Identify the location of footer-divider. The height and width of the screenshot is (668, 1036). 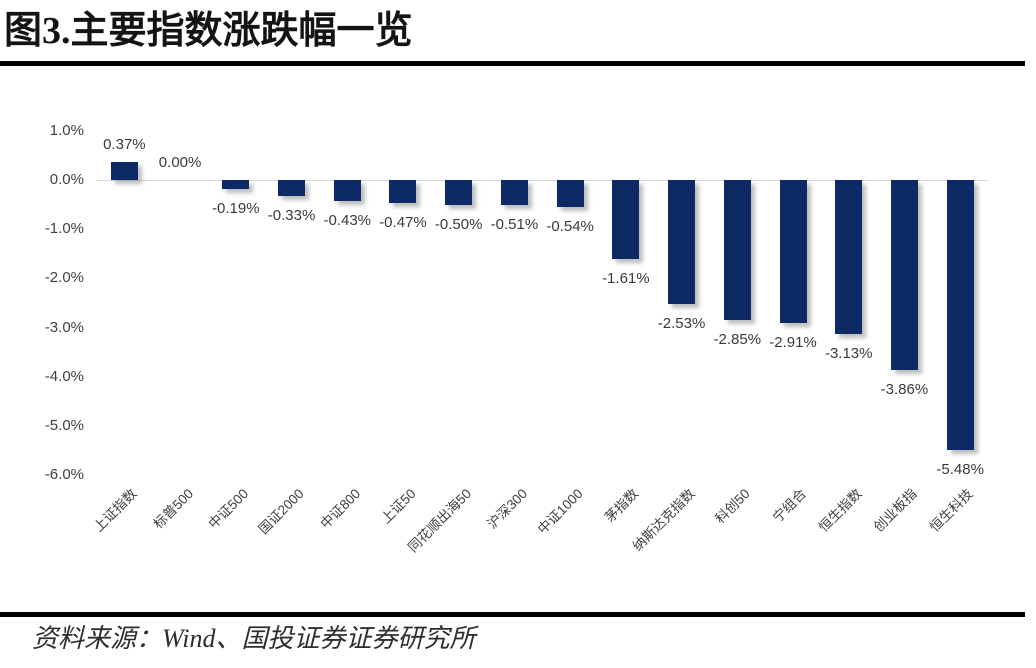
(512, 614).